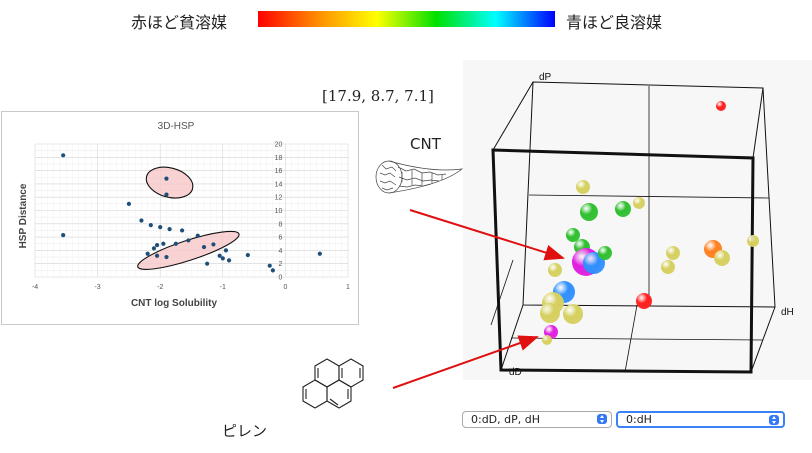 The width and height of the screenshot is (812, 453). Describe the element at coordinates (419, 177) in the screenshot. I see `carbon-nanotube-illustration` at that location.